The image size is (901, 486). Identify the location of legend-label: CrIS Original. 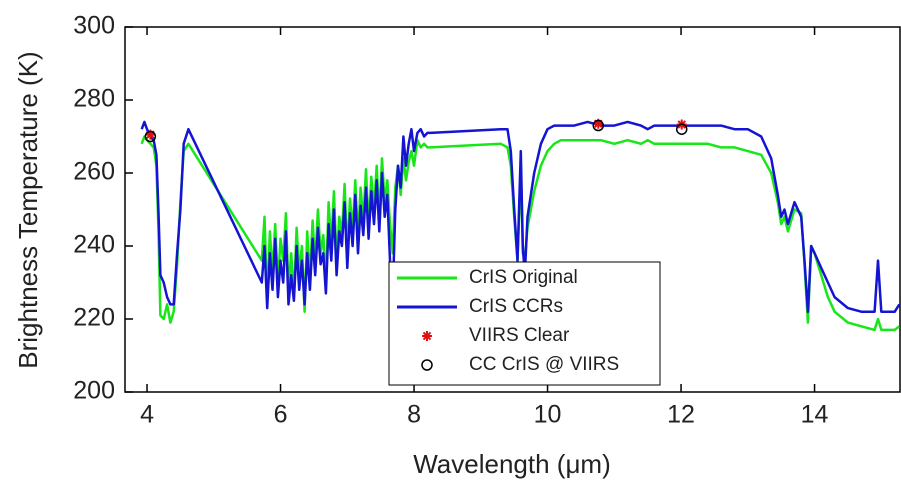
(523, 277).